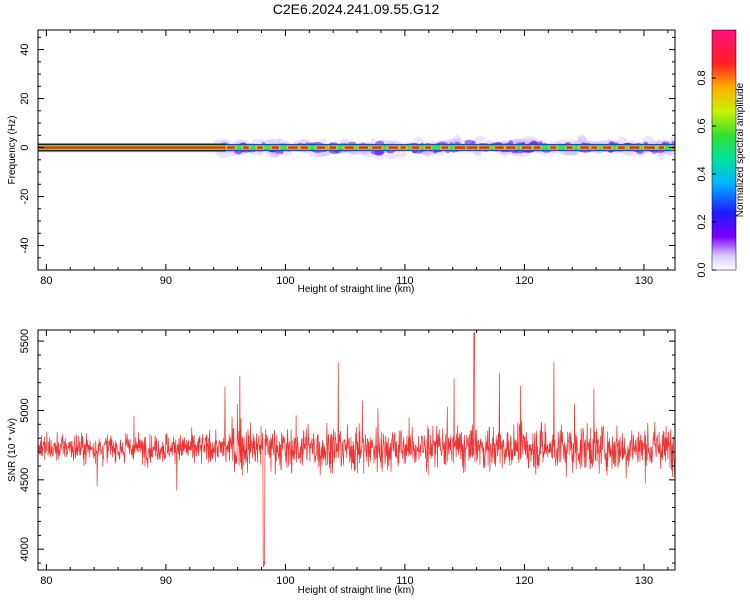 This screenshot has height=600, width=750. What do you see at coordinates (12, 150) in the screenshot?
I see `spectrogram-y-axis-title: Frequency (Hz)` at bounding box center [12, 150].